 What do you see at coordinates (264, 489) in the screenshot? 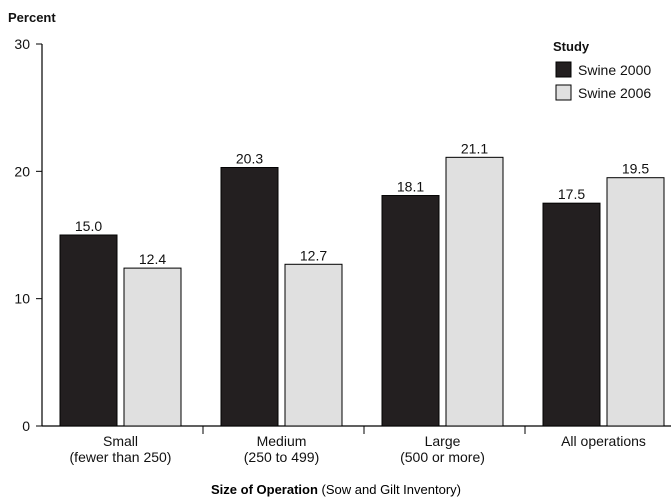
I see `x-axis-label-main: Size of Operation` at bounding box center [264, 489].